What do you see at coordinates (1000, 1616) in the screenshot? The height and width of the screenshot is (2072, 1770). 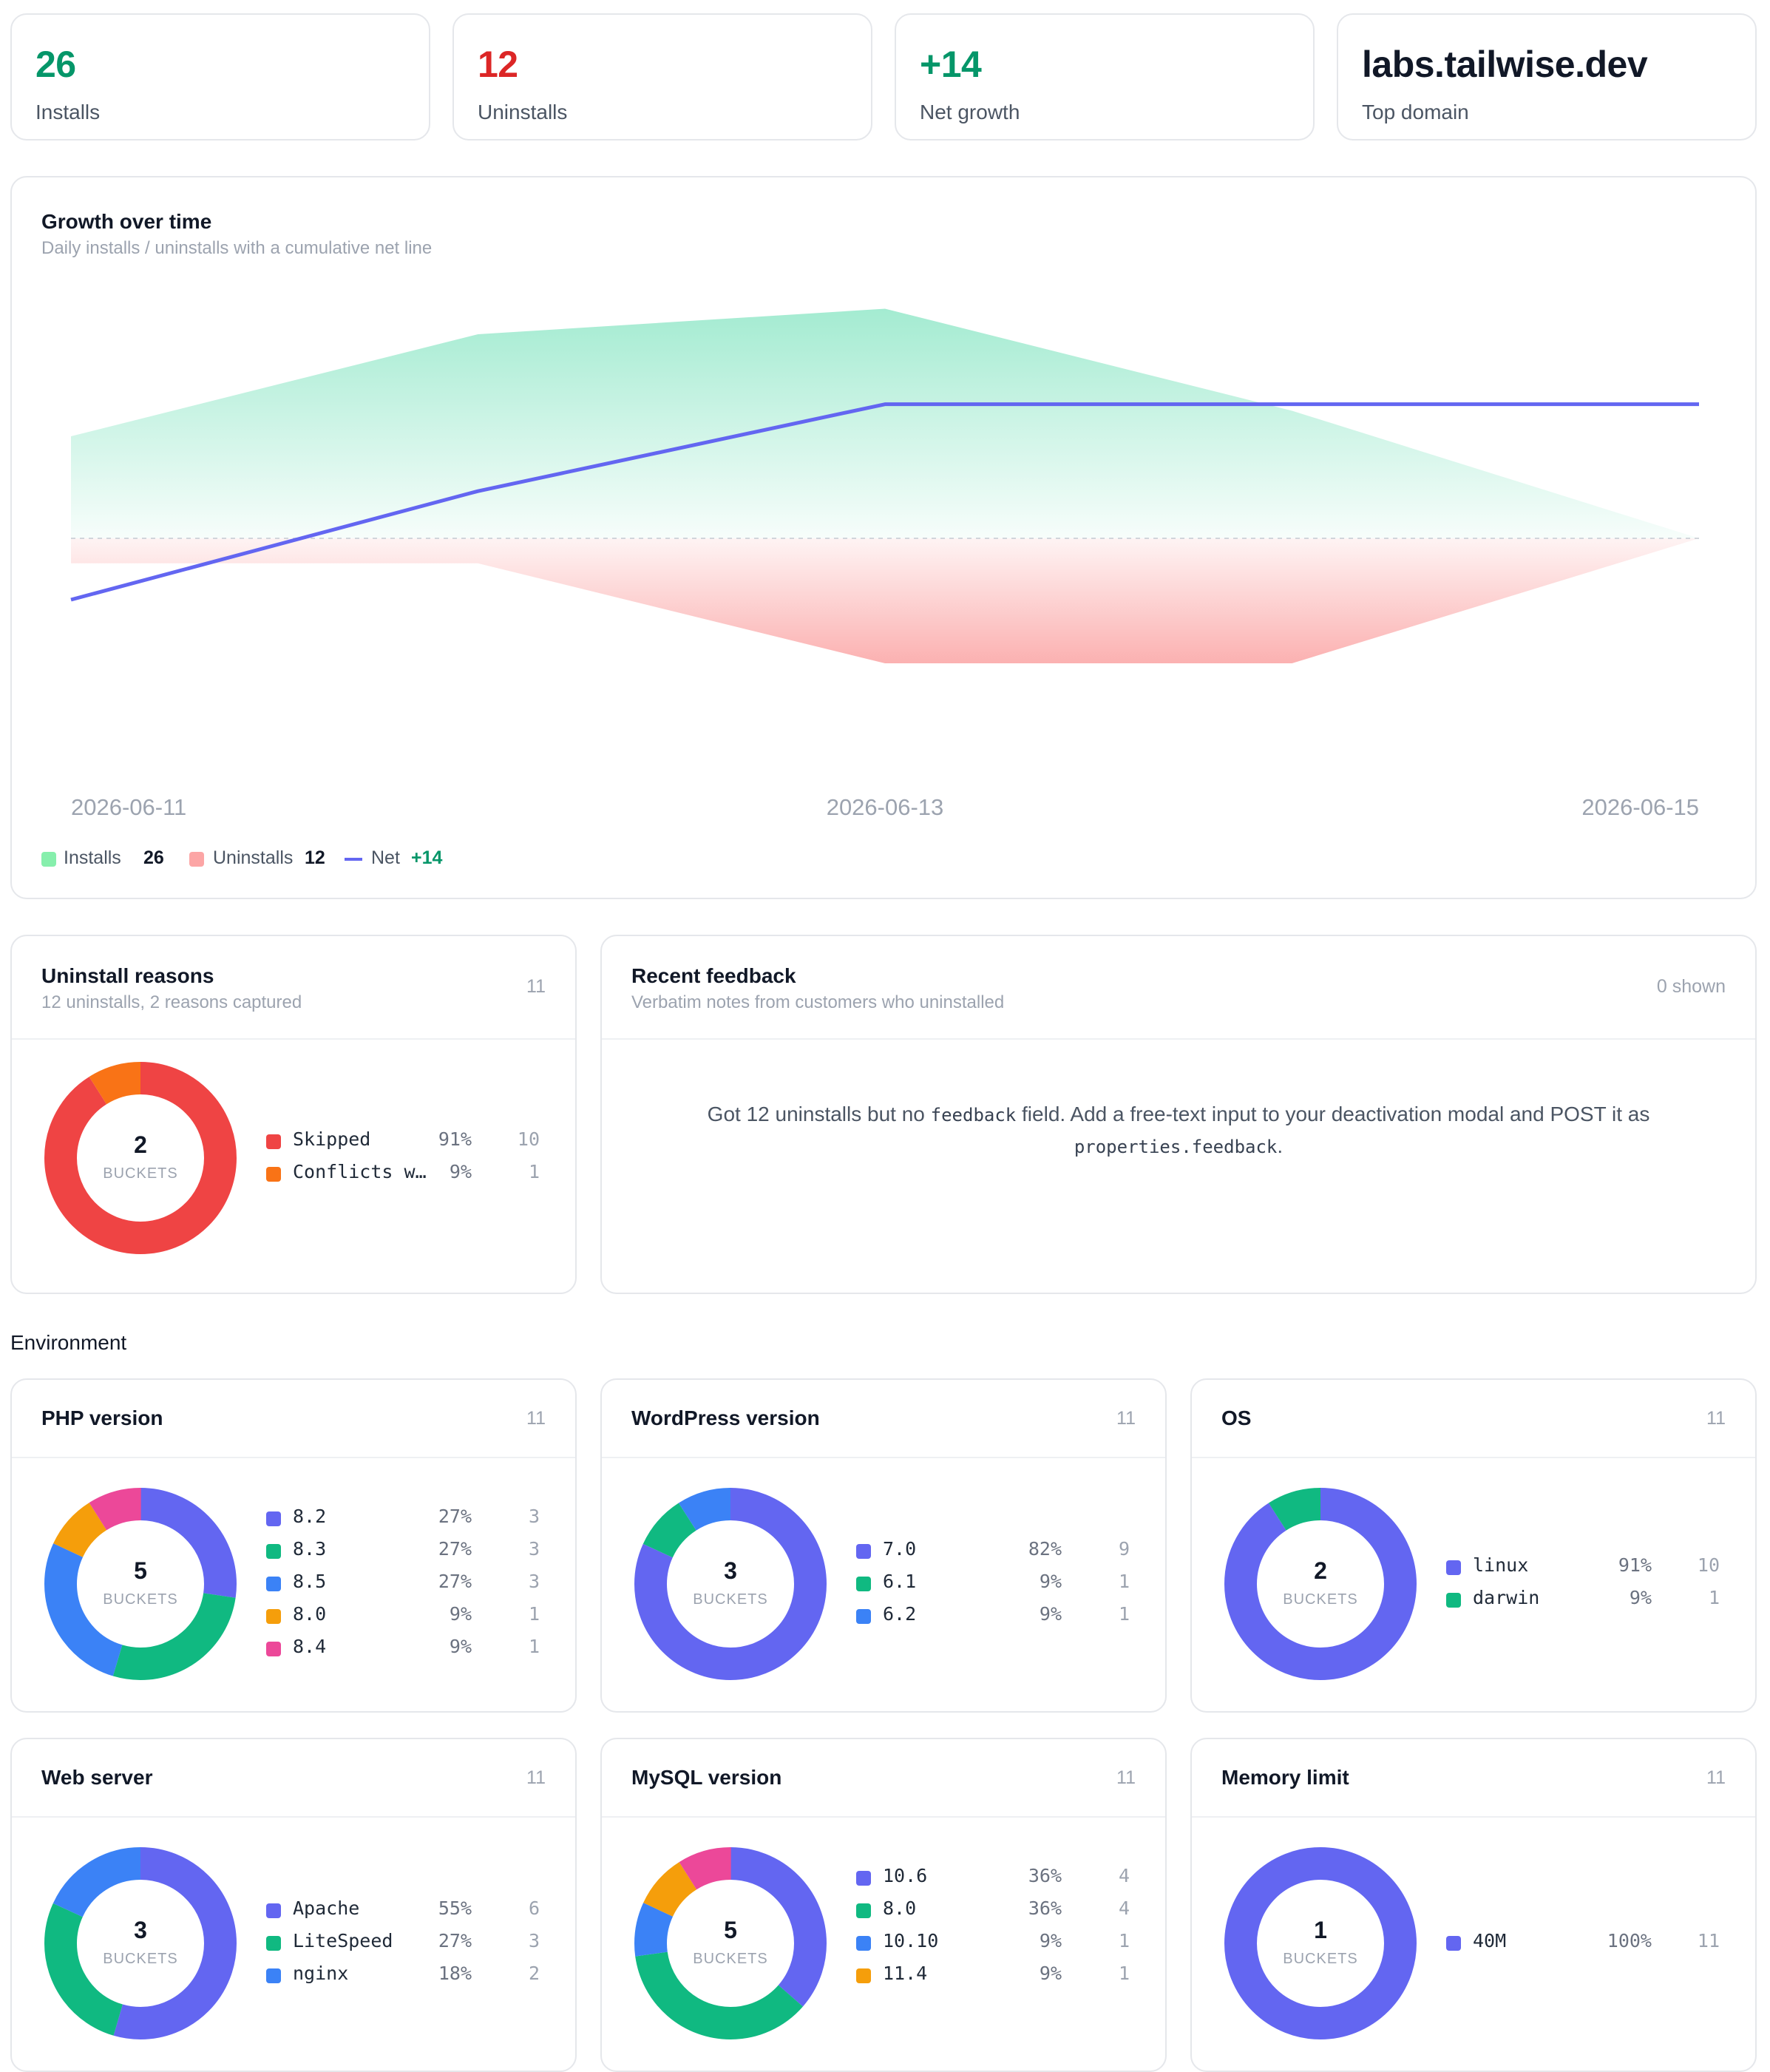 I see `legend-item: 6.2 9% 1` at bounding box center [1000, 1616].